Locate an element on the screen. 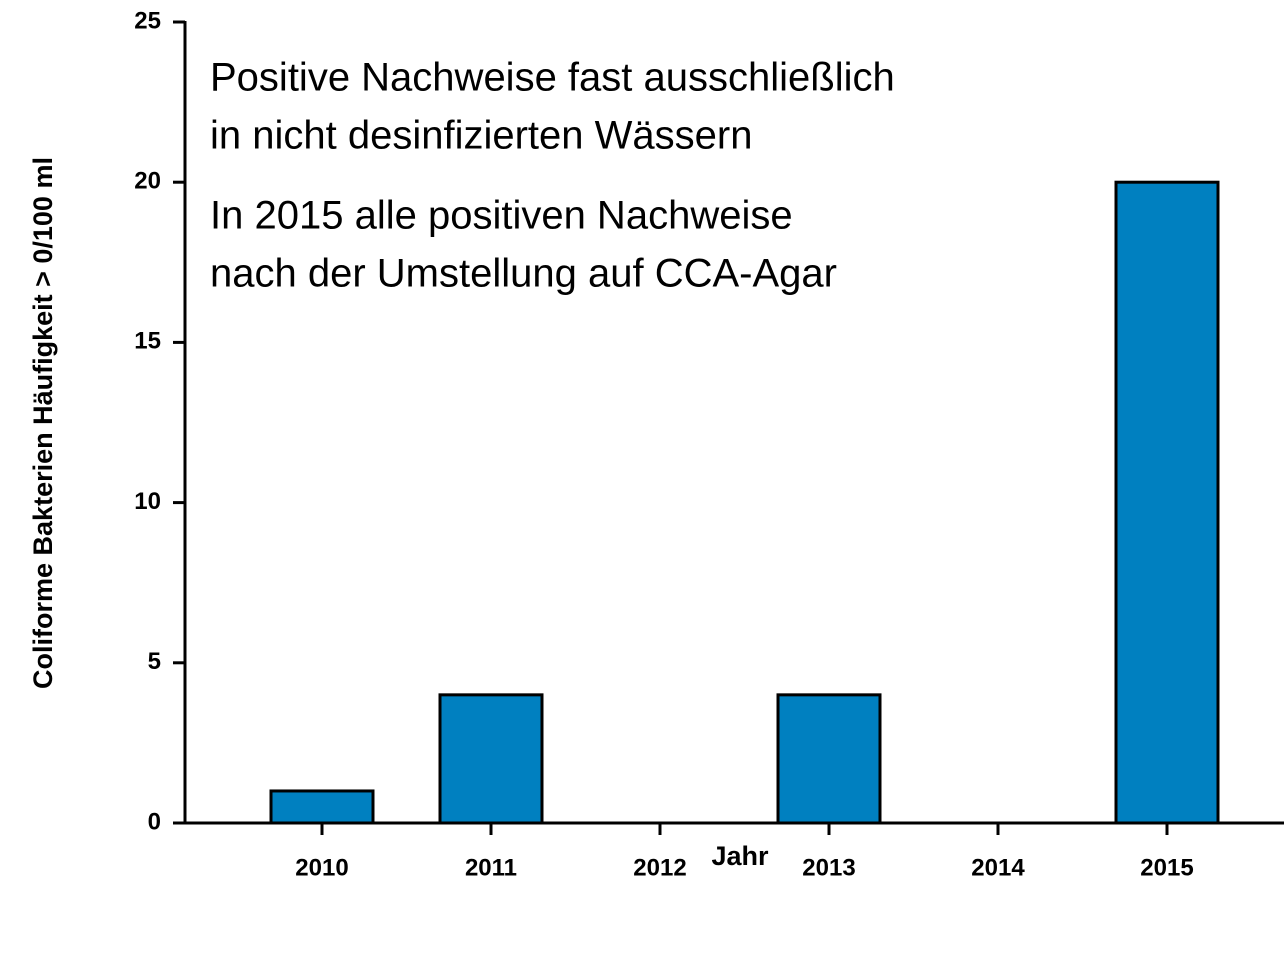  y-tick-label: 15 is located at coordinates (147, 341).